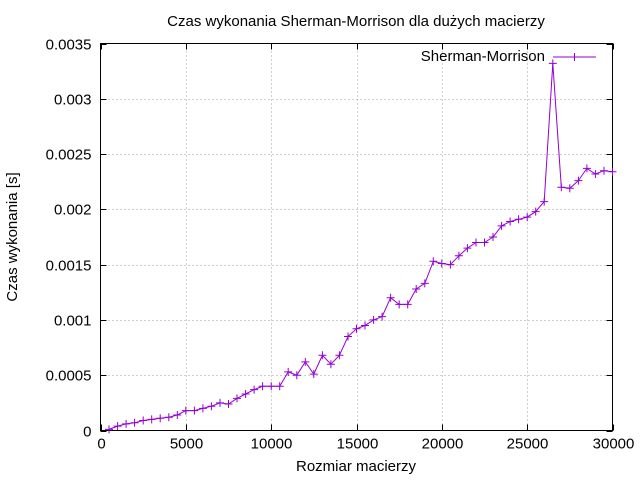  I want to click on y-tick-labels: 0 0.0005 0.001 0.0015 0.002 0.0025 0.003 0.0035, so click(69, 239).